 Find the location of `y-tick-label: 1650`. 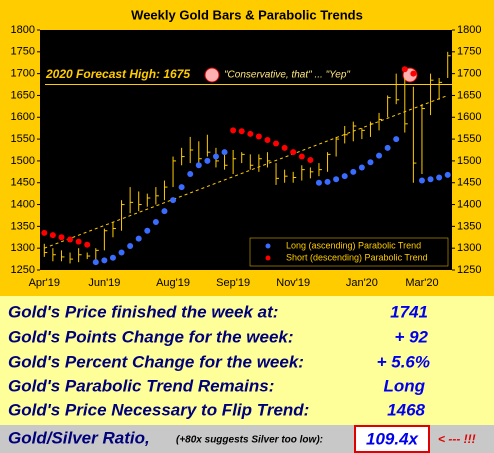

y-tick-label: 1650 is located at coordinates (23, 95).